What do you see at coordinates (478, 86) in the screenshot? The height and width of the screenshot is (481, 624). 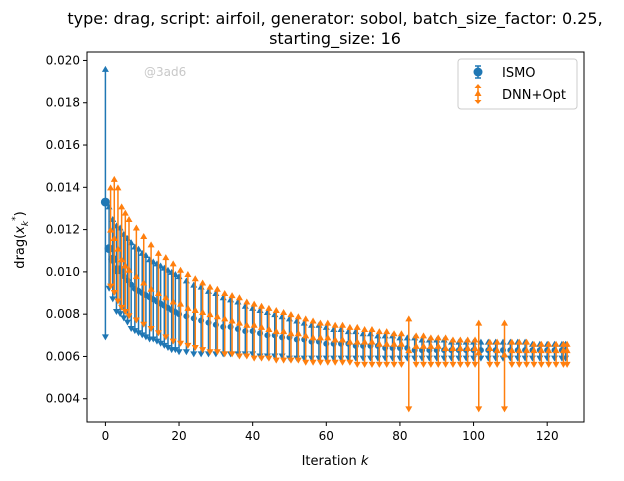 I see `legend-dnn-cap-top` at bounding box center [478, 86].